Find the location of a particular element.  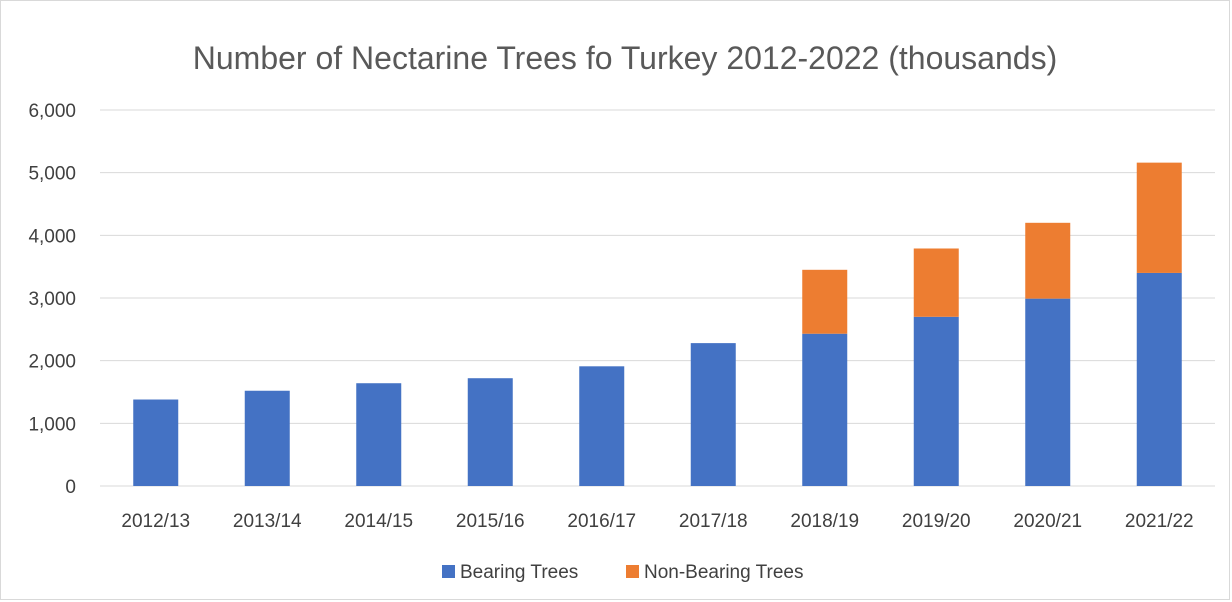

y-tick-label: 6,000 is located at coordinates (52, 111).